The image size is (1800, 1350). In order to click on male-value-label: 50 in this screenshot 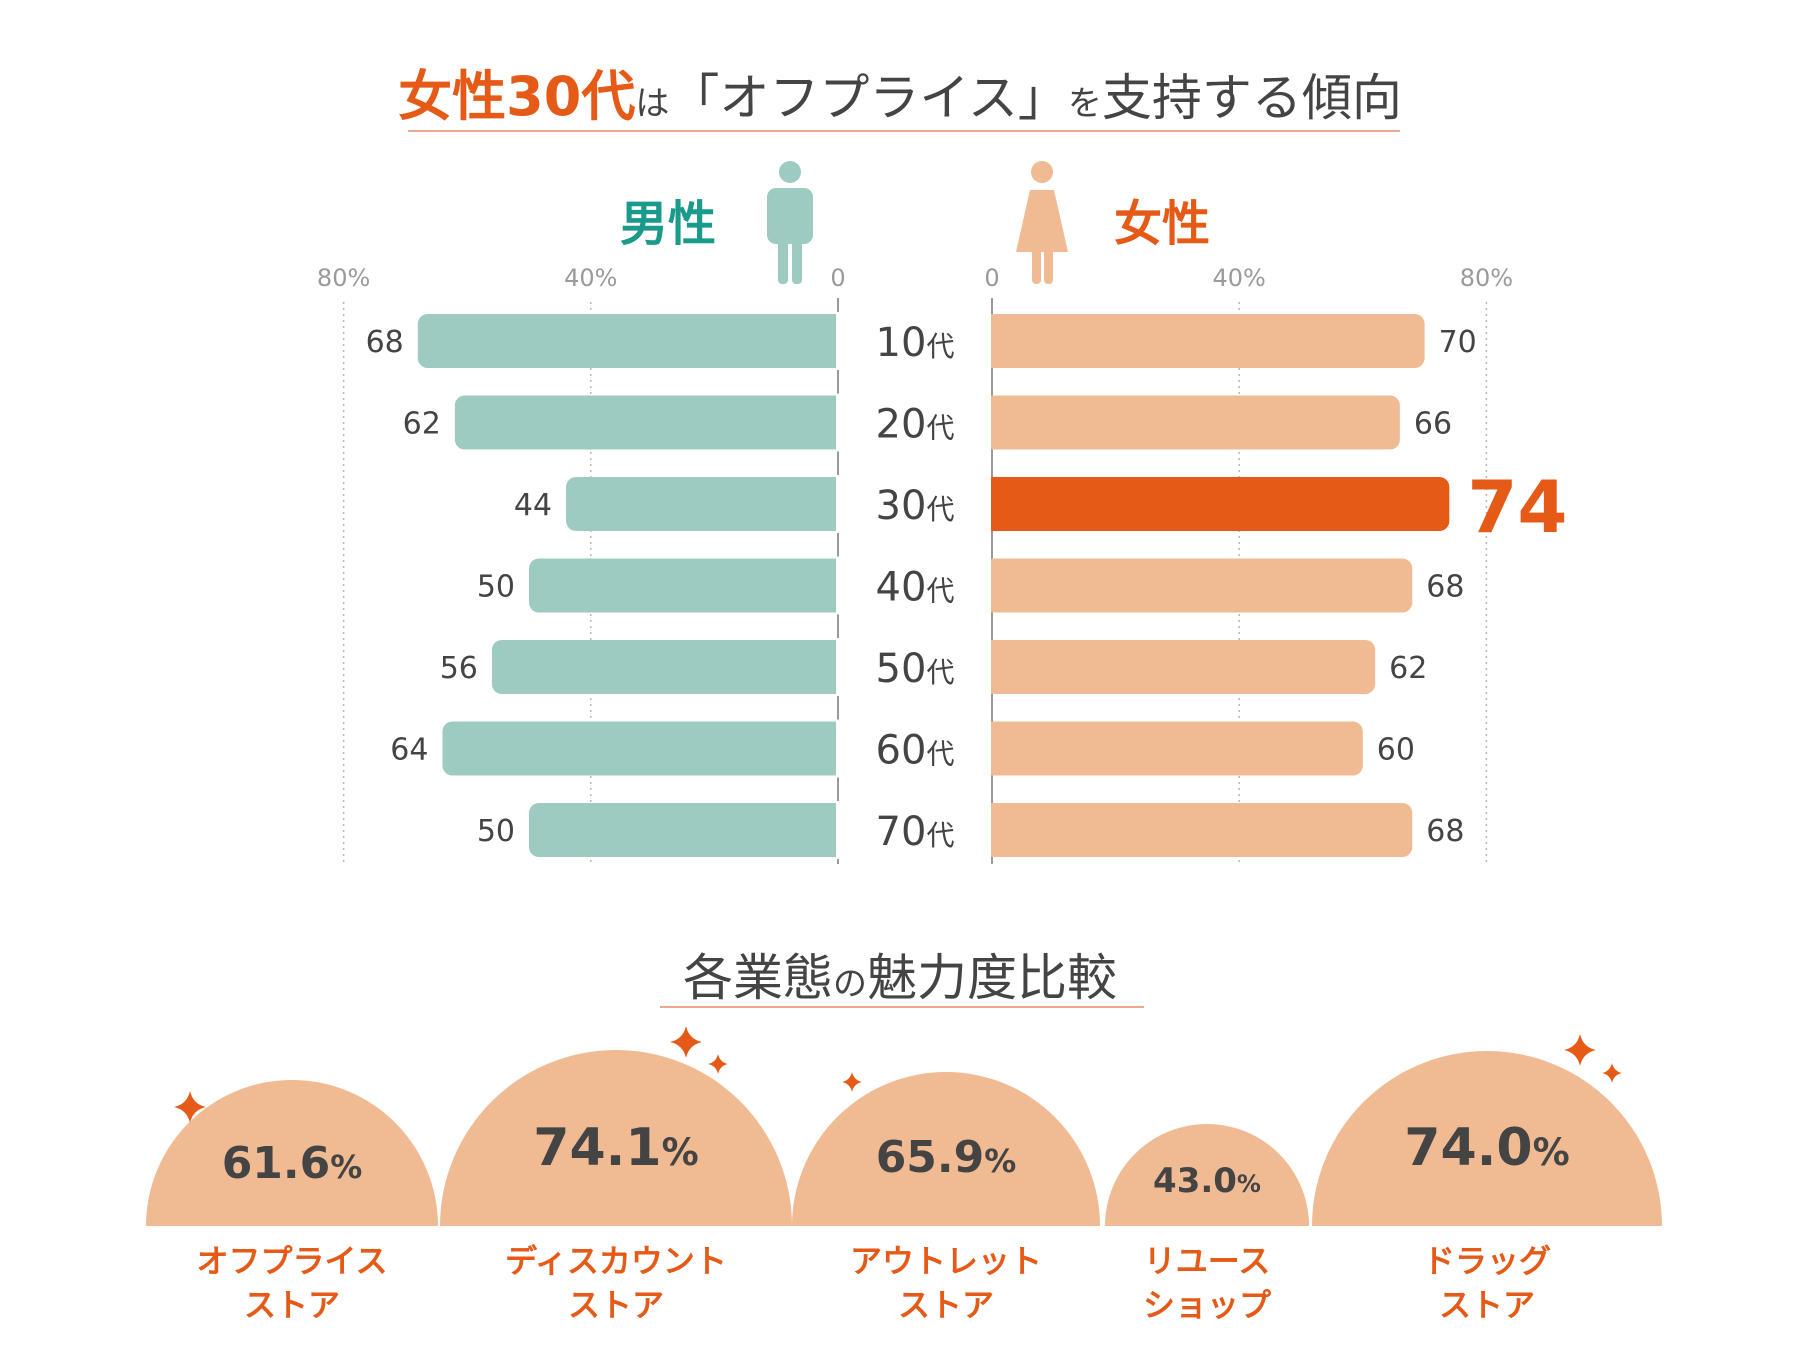, I will do `click(496, 831)`.